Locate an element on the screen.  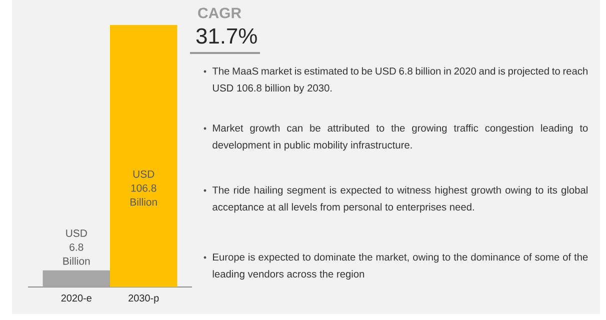
text: Europe is expected to dominate the market, owing to the dominance of some of the leading vendors across the region is located at coordinates (400, 266).